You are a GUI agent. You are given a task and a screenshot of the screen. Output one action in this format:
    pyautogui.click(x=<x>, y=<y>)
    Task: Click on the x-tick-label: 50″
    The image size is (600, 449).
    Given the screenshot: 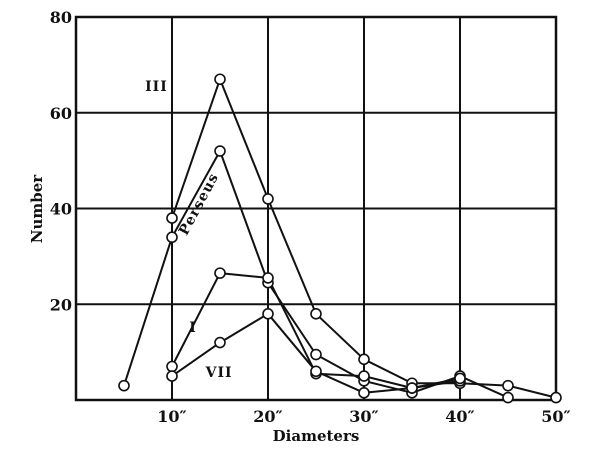 What is the action you would take?
    pyautogui.click(x=555, y=416)
    